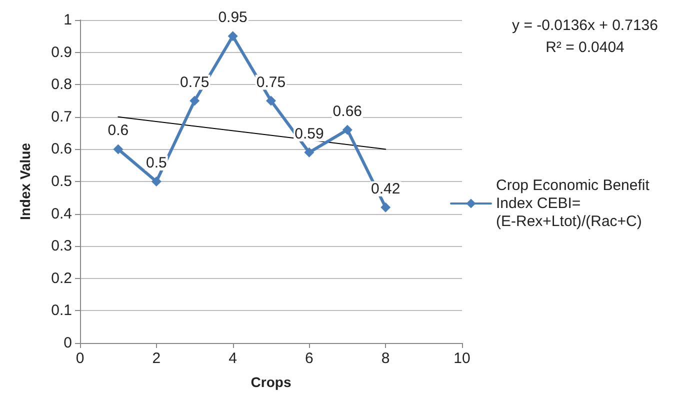  Describe the element at coordinates (462, 358) in the screenshot. I see `x-tick-label: 10` at that location.